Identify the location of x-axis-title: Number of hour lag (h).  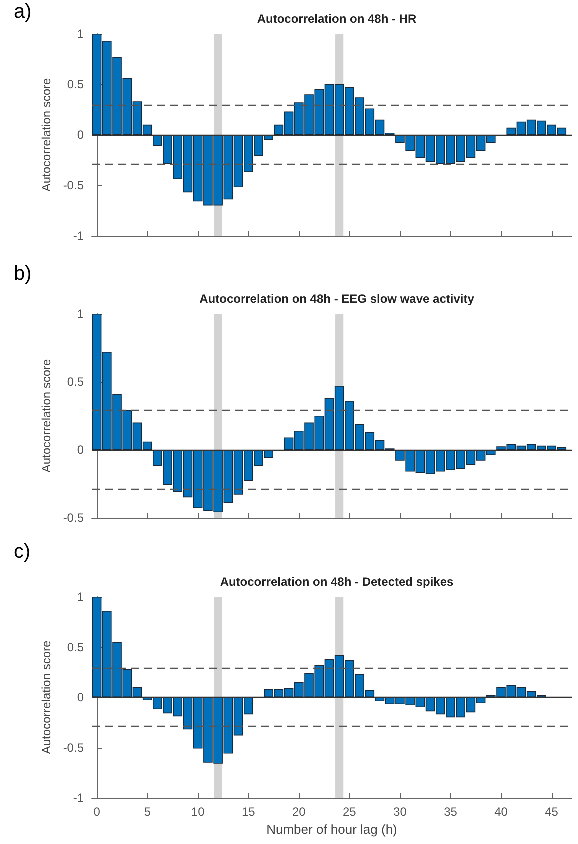
(332, 829).